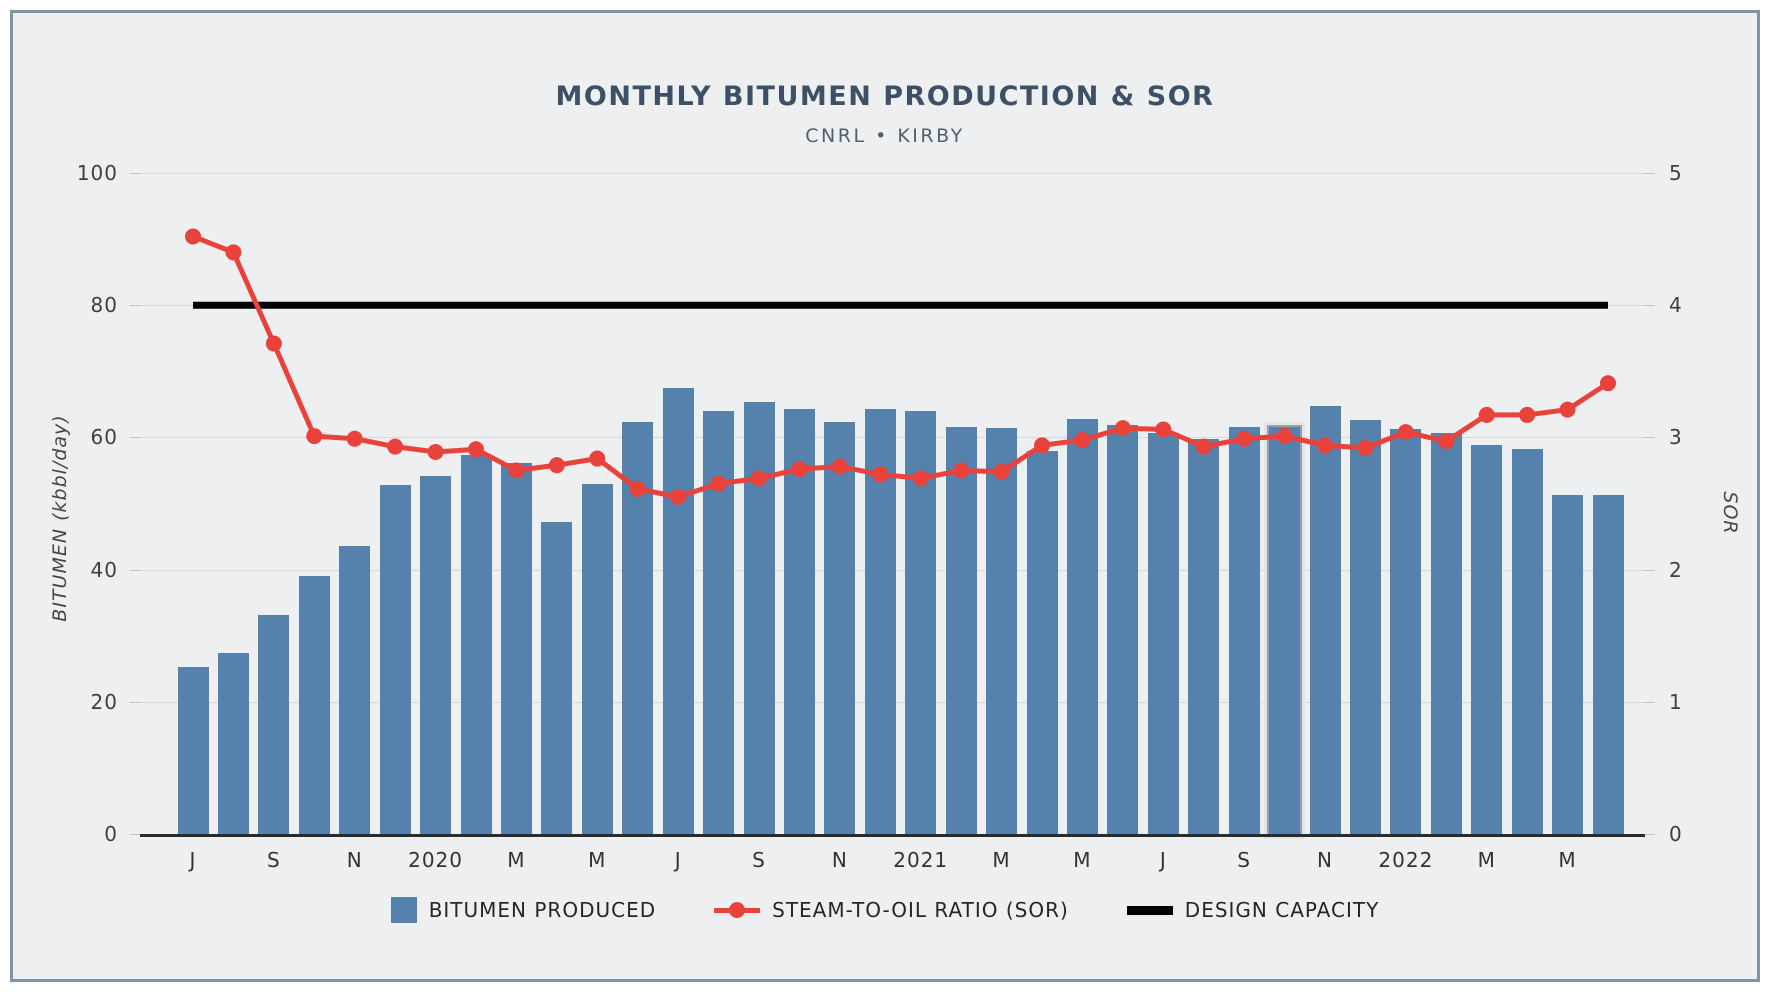 This screenshot has height=992, width=1770. What do you see at coordinates (1676, 701) in the screenshot?
I see `right-axis-tick-label: 1` at bounding box center [1676, 701].